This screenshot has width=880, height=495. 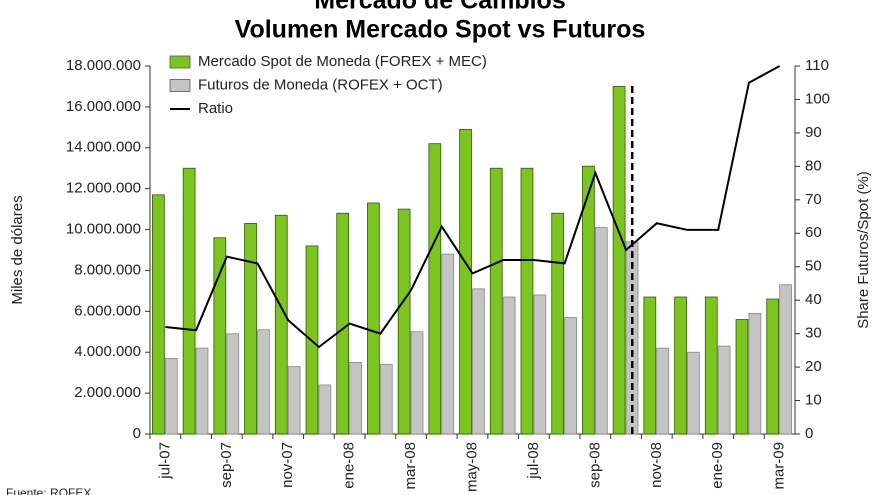 I want to click on y-tick-label: 18.000.000, so click(x=103, y=65).